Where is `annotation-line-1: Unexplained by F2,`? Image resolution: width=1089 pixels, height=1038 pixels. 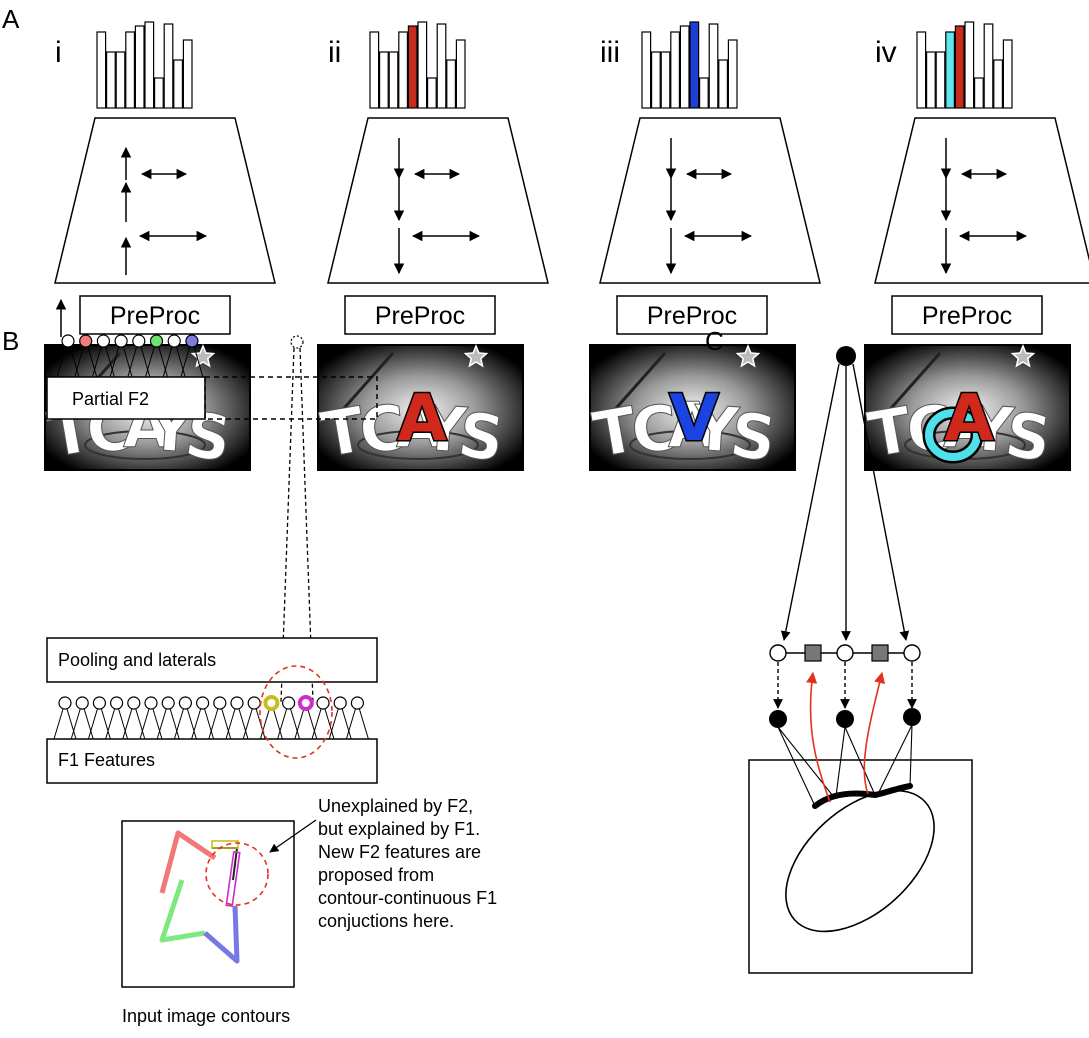 annotation-line-1: Unexplained by F2, is located at coordinates (395, 806).